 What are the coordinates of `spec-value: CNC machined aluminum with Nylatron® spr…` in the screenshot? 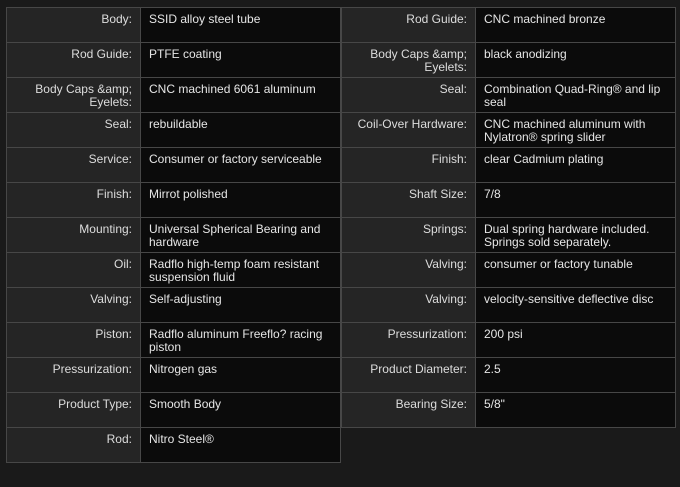 It's located at (575, 130).